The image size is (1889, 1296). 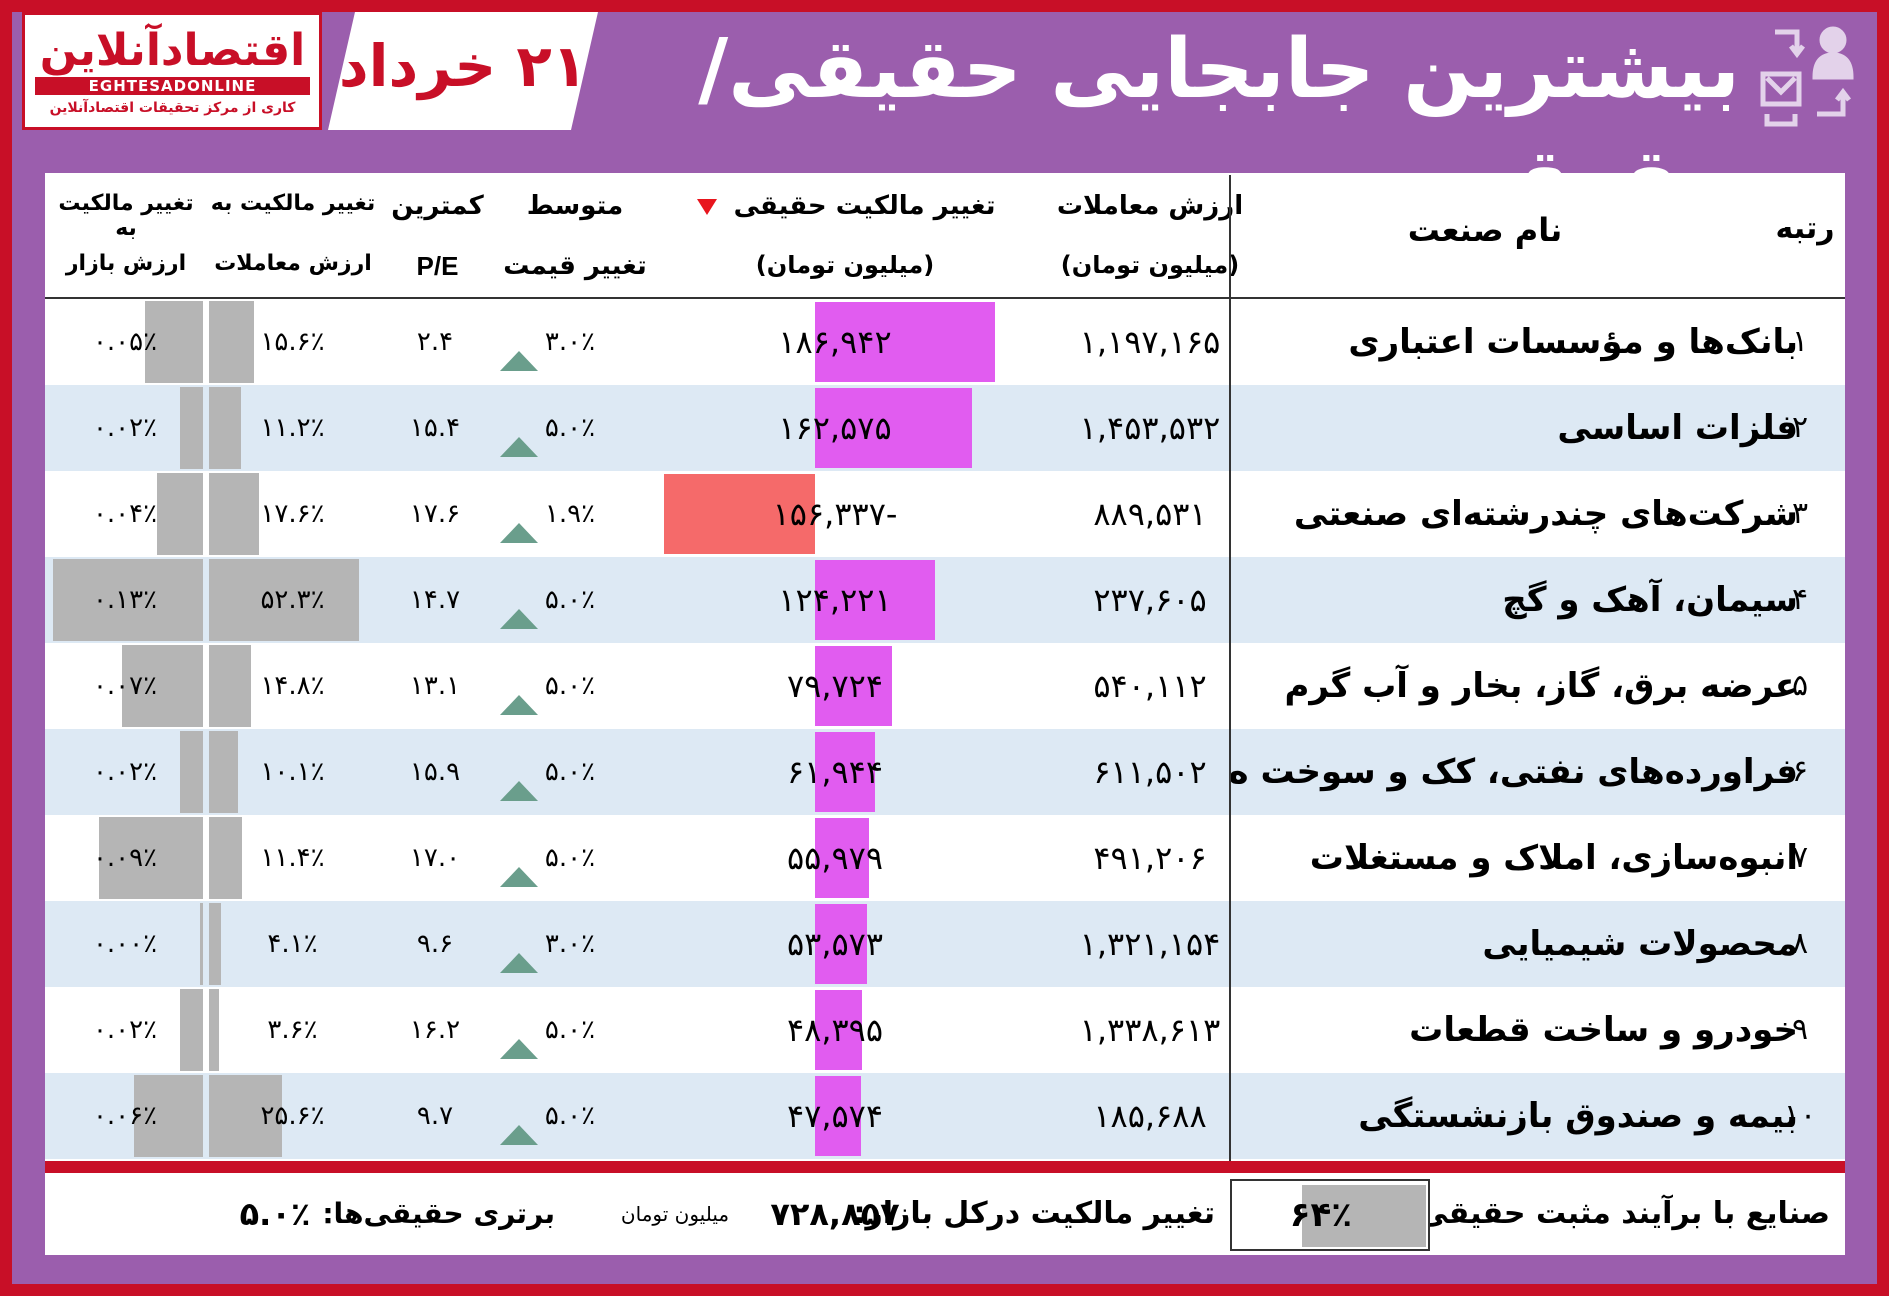 What do you see at coordinates (435, 944) in the screenshot?
I see `row-min-pe: ۹.۶` at bounding box center [435, 944].